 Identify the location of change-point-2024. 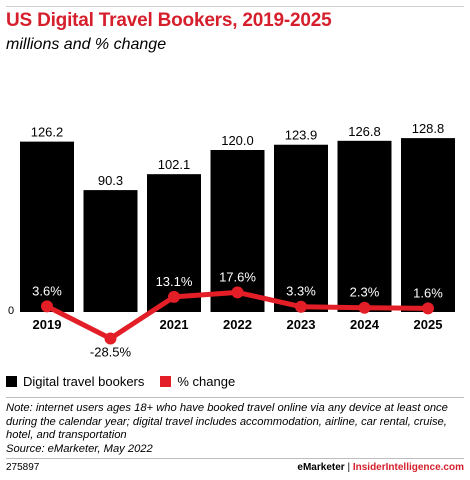
(364, 307).